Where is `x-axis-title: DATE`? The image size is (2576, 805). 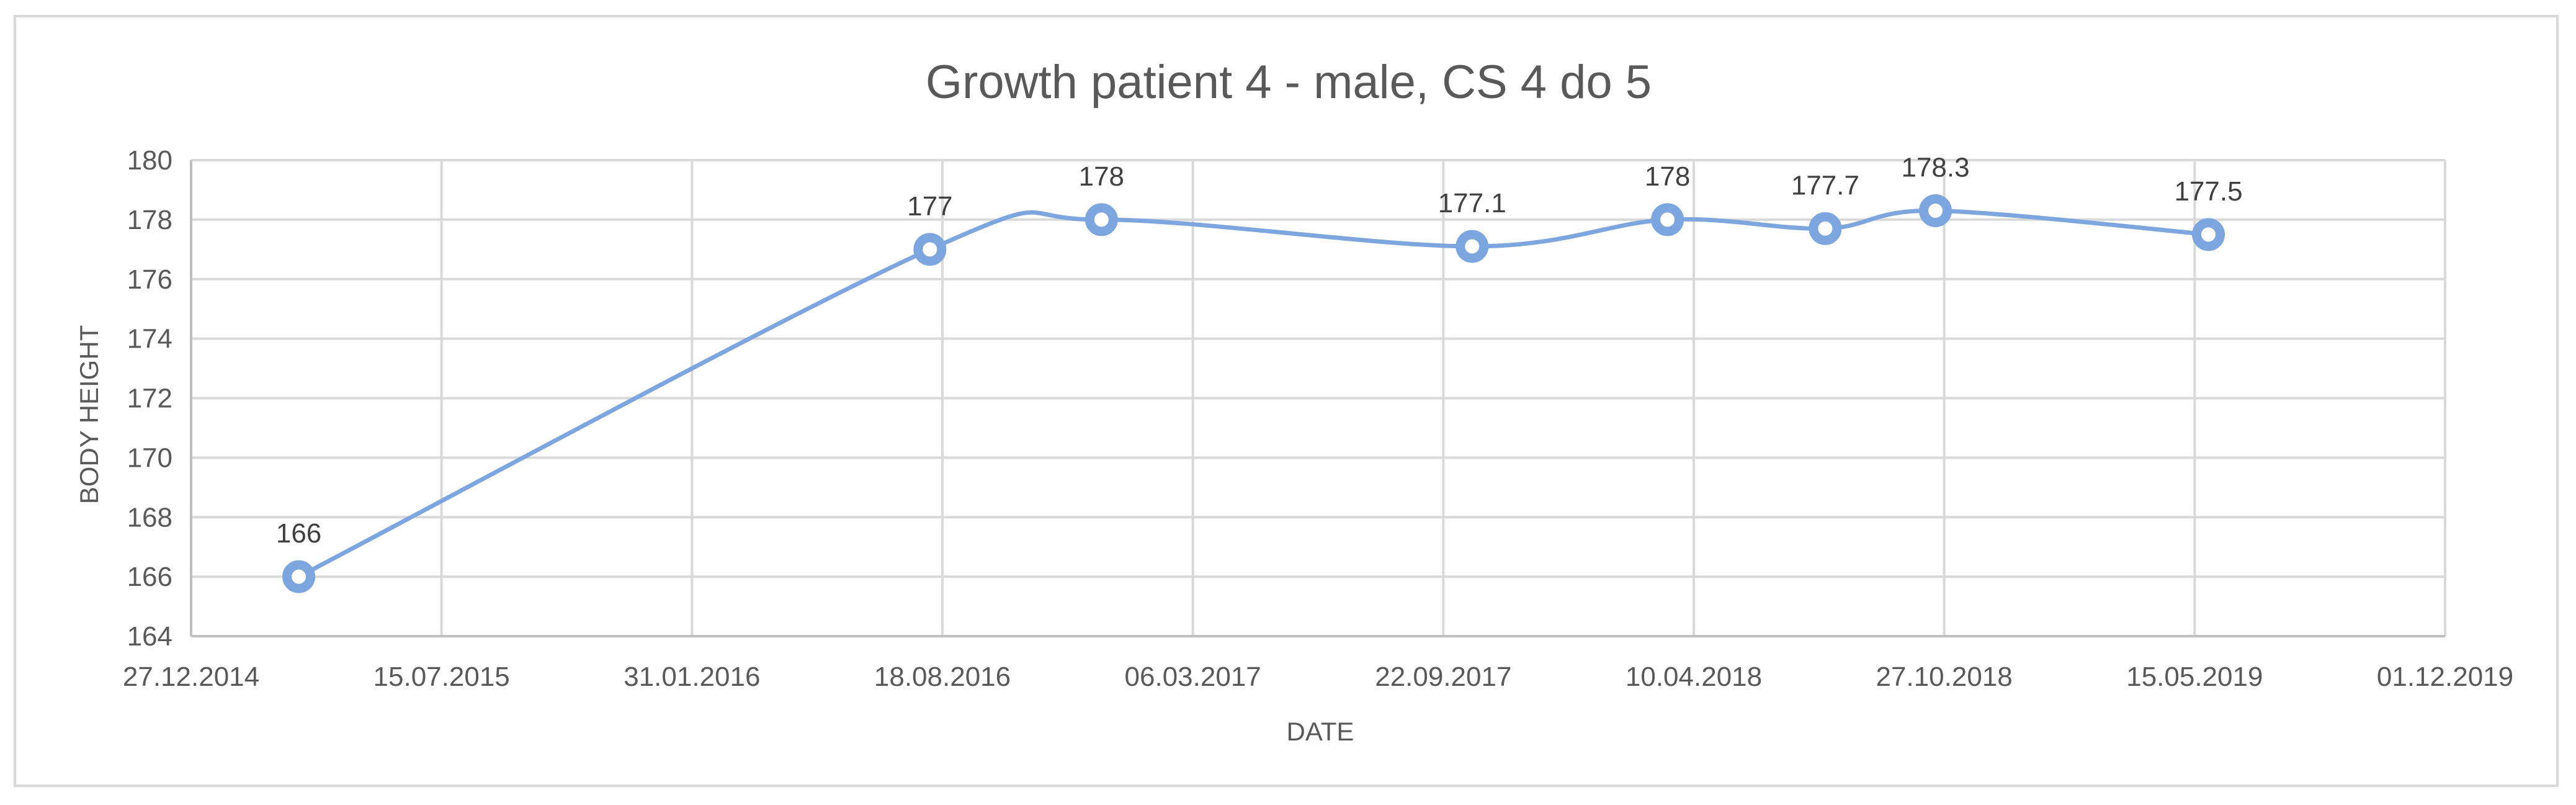 x-axis-title: DATE is located at coordinates (1320, 732).